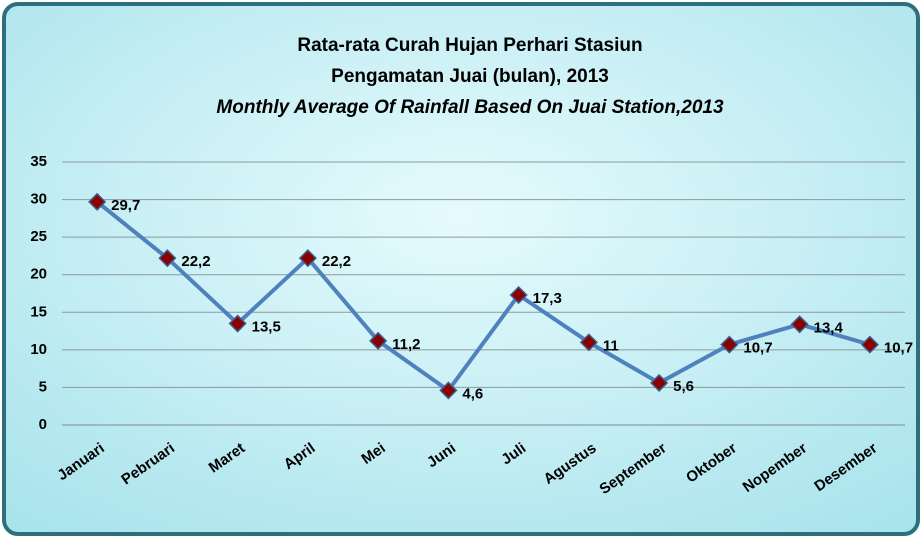  What do you see at coordinates (38, 199) in the screenshot?
I see `y-tick-label: 30` at bounding box center [38, 199].